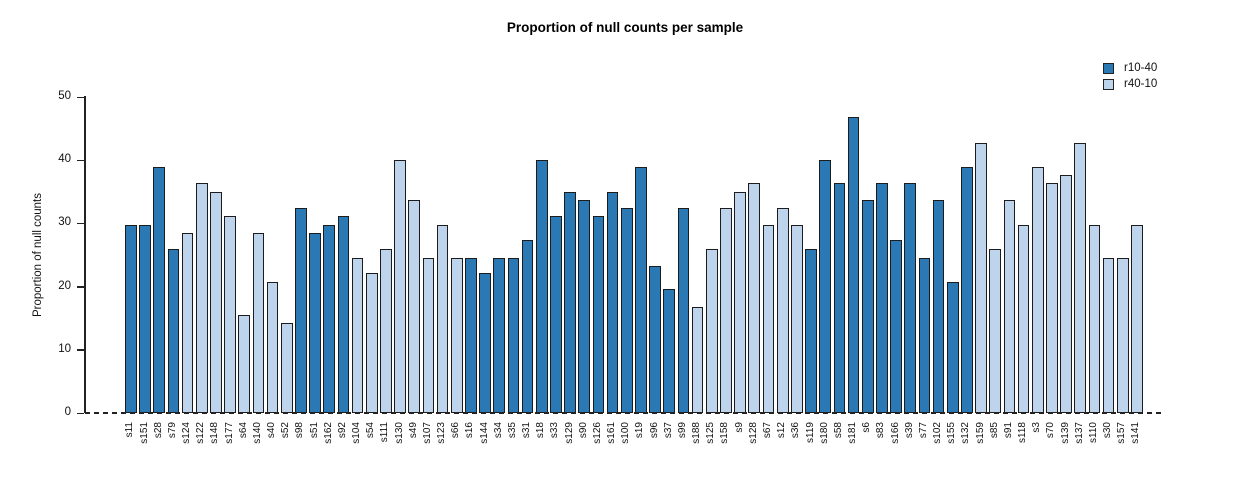  I want to click on x-tick-label: s31, so click(527, 430).